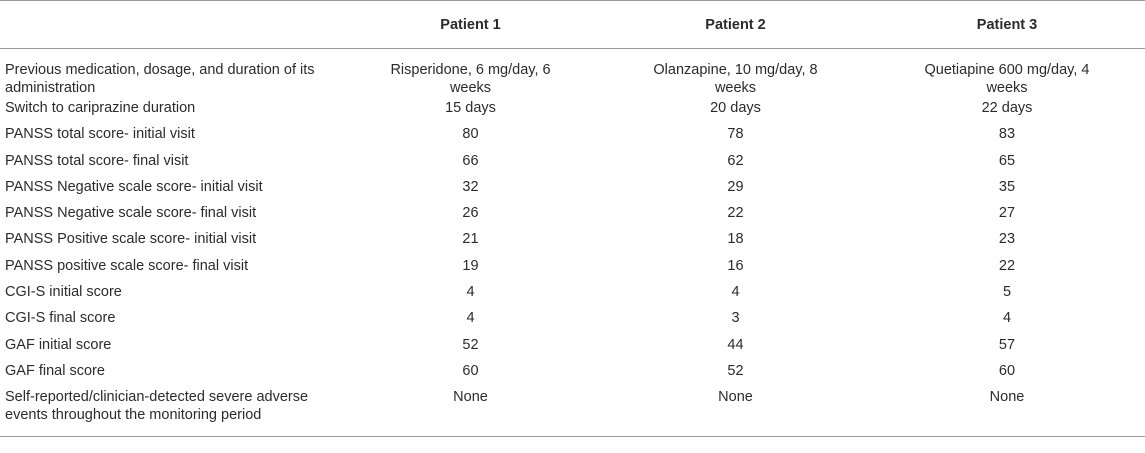 The image size is (1145, 453). Describe the element at coordinates (1007, 134) in the screenshot. I see `cell-value: 83` at that location.